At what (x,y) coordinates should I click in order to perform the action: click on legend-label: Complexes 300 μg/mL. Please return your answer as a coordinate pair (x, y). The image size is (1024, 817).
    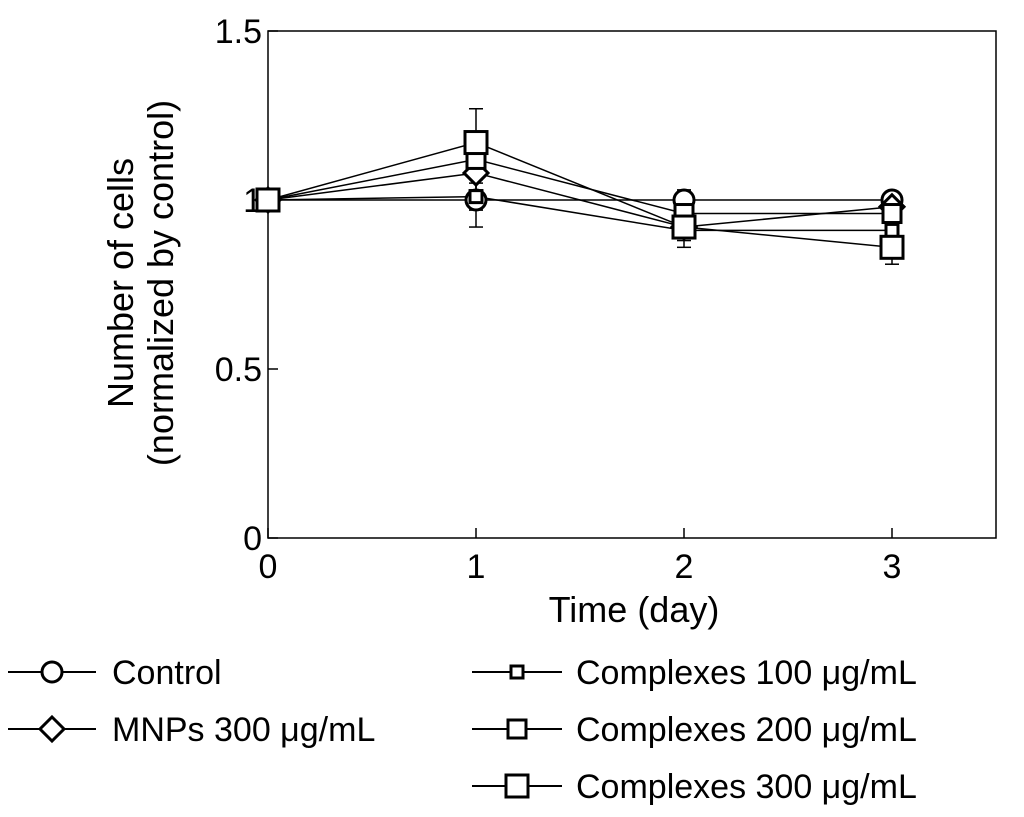
    Looking at the image, I should click on (746, 787).